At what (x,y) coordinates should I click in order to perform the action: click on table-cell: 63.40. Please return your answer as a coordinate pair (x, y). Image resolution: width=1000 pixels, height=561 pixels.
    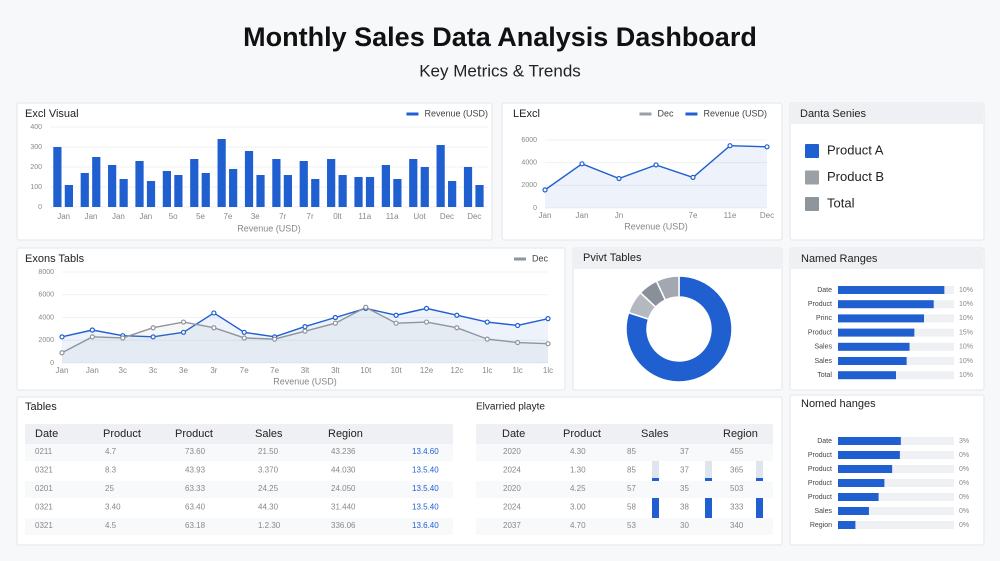
    Looking at the image, I should click on (195, 507).